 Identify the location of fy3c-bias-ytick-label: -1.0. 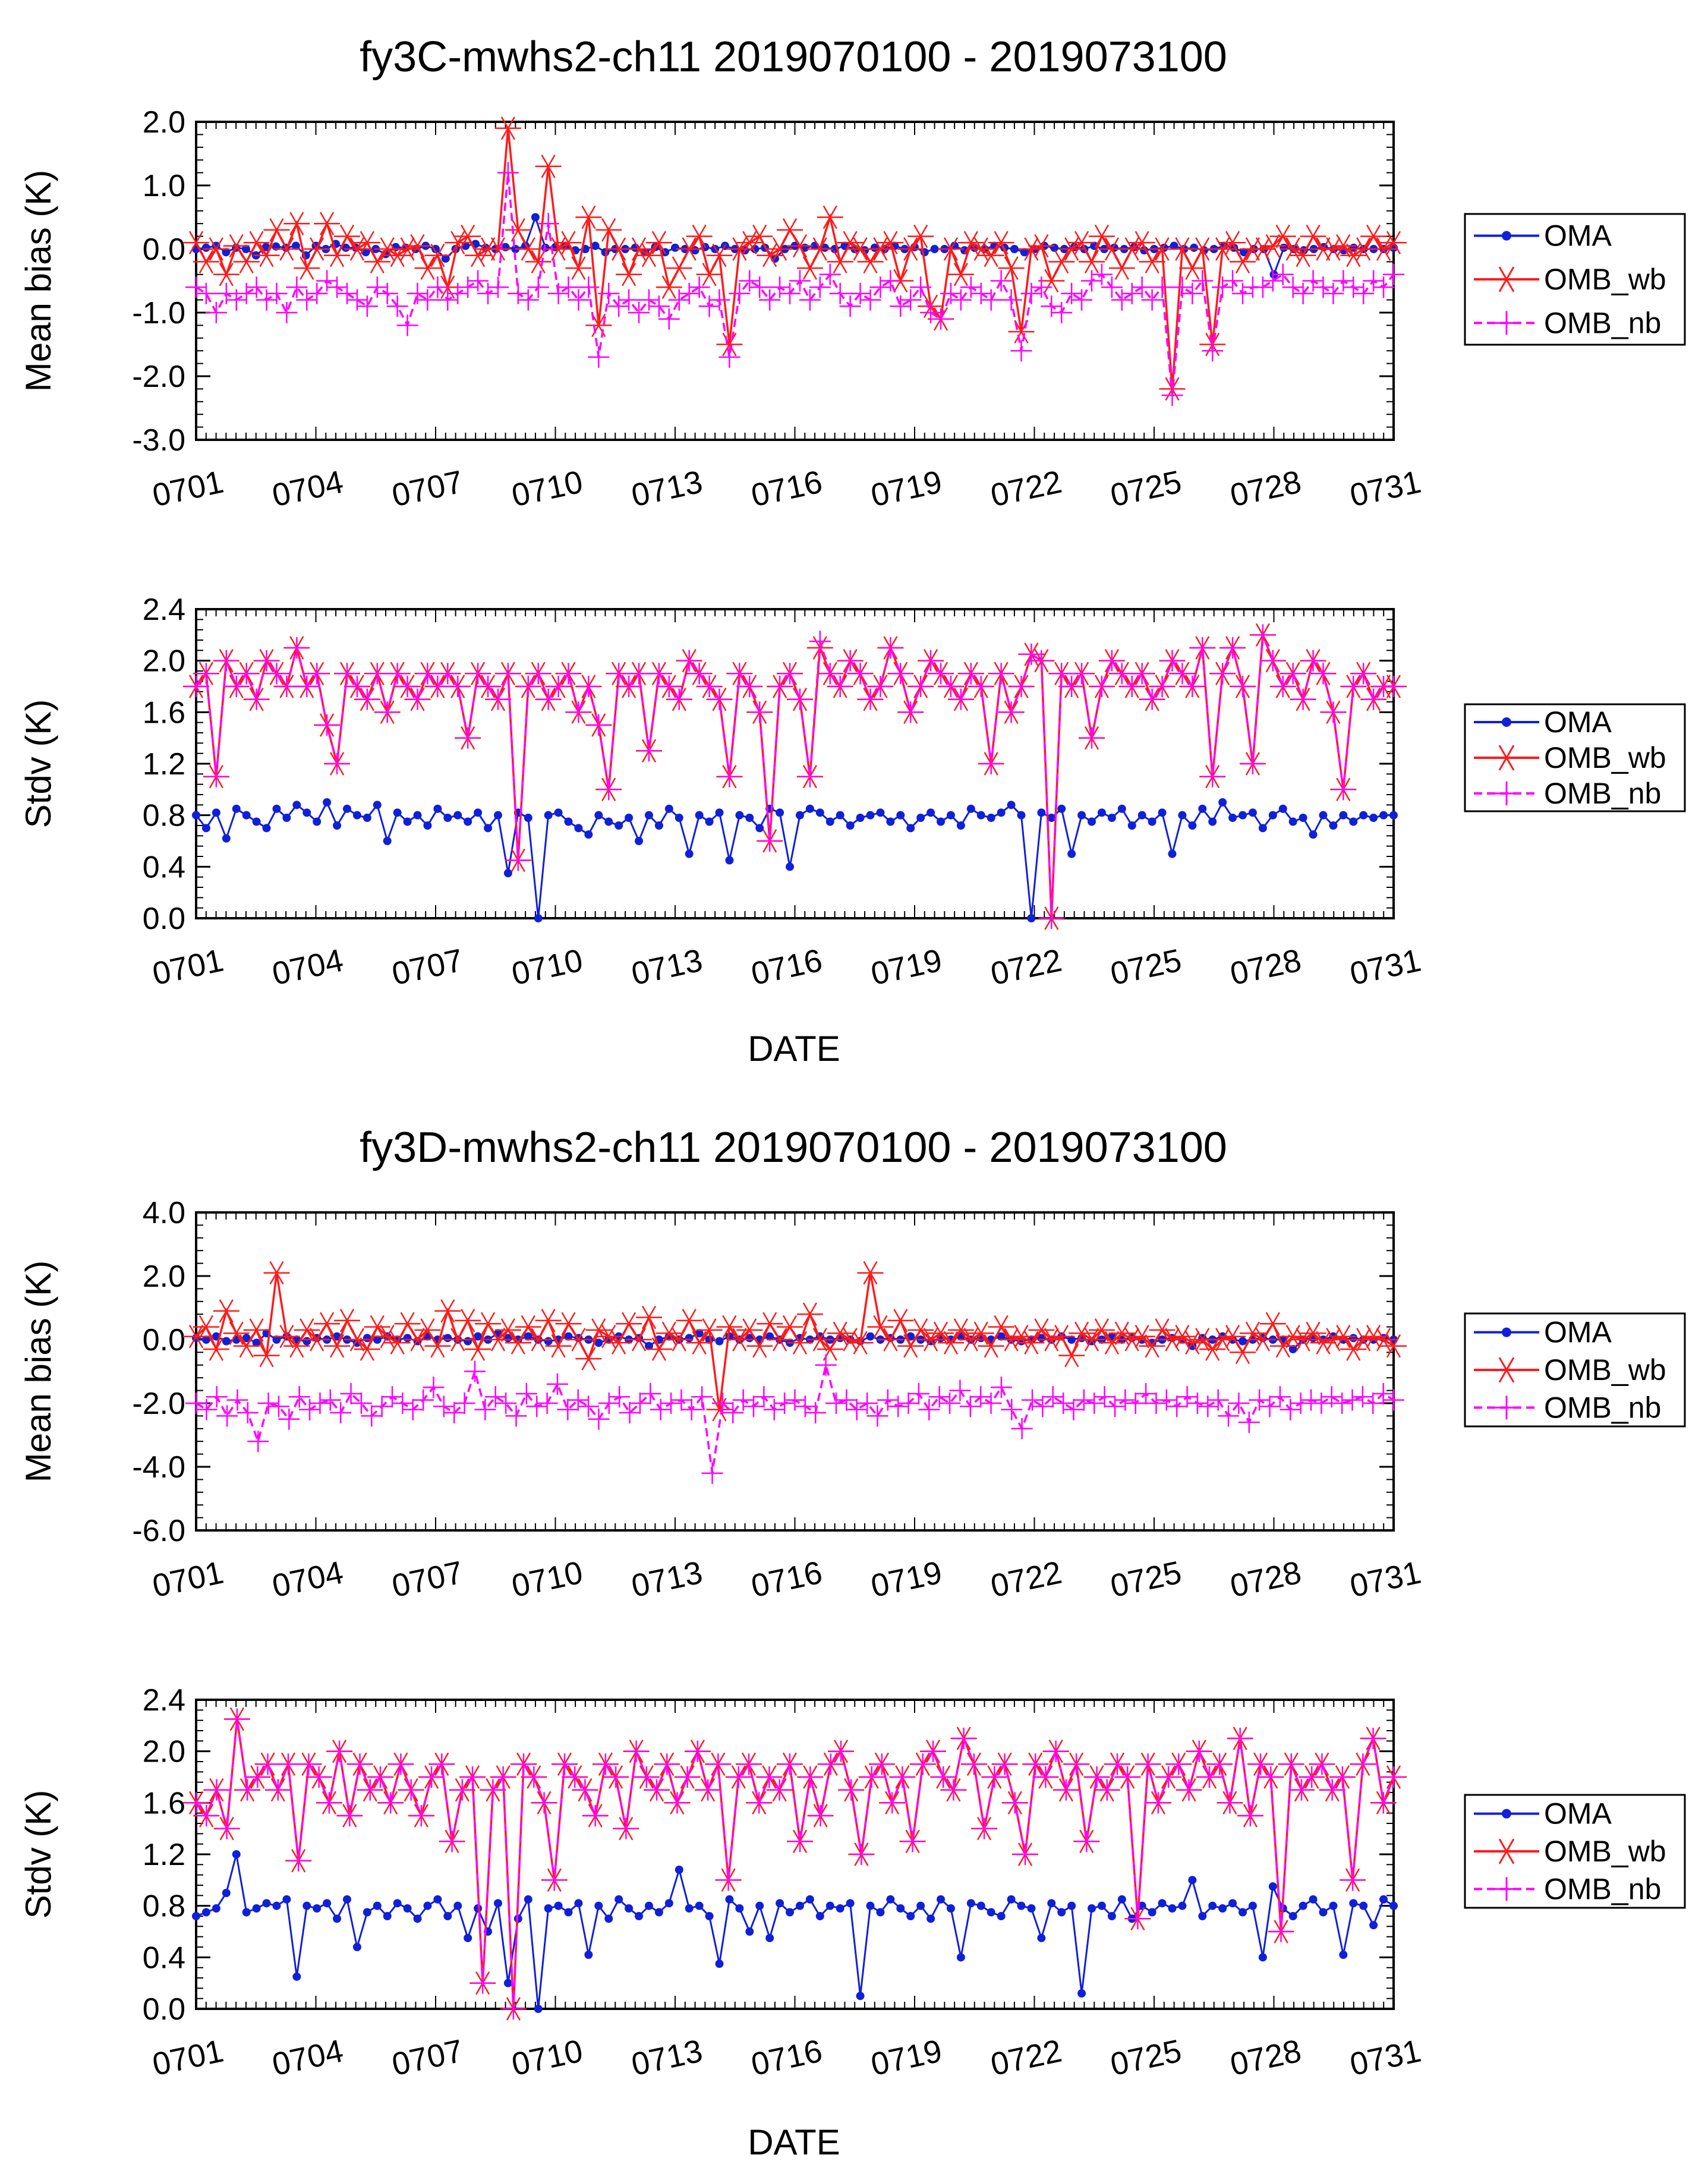
(158, 313).